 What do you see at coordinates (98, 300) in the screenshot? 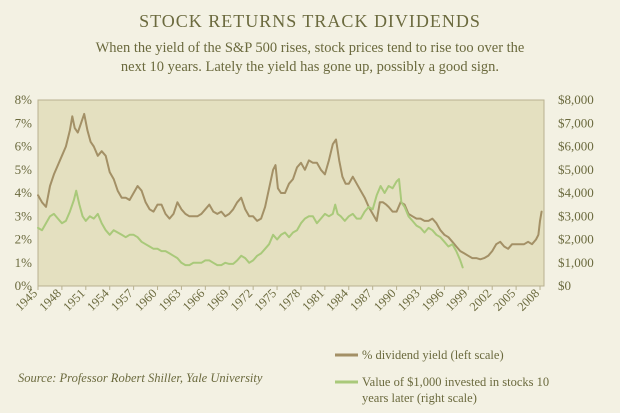
I see `x-tick-label: 1954` at bounding box center [98, 300].